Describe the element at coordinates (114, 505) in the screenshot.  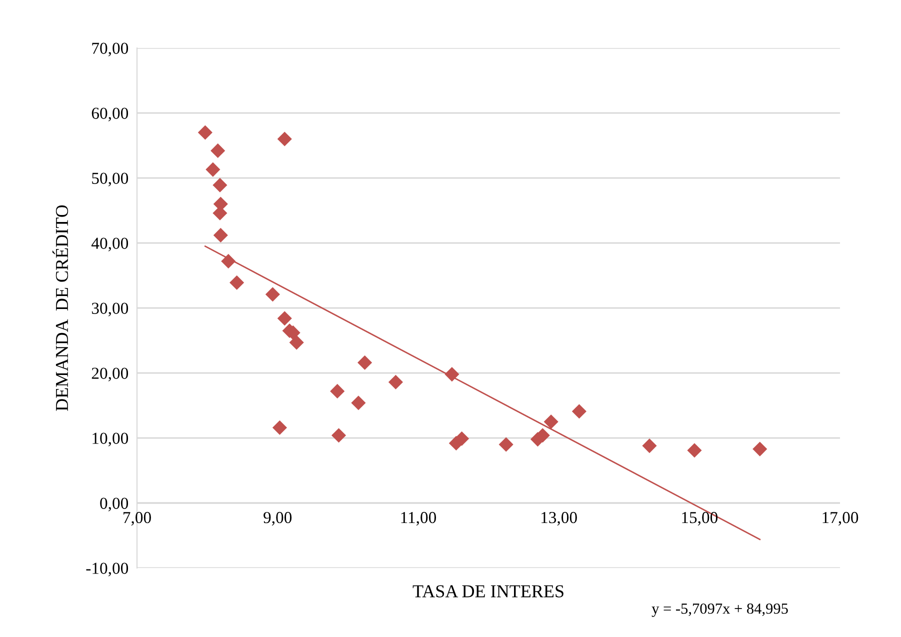
I see `y-tick-label: 0,00` at that location.